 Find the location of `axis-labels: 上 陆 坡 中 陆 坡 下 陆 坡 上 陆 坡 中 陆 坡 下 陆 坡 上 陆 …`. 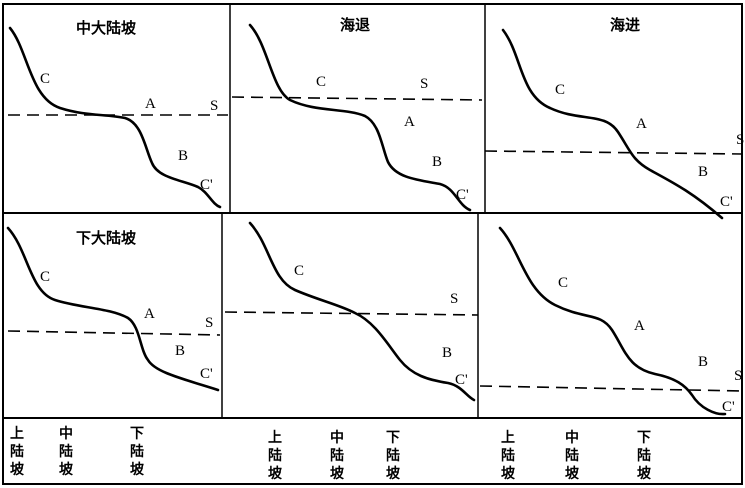

axis-labels: 上 陆 坡 中 陆 坡 下 陆 坡 上 陆 坡 中 陆 坡 下 陆 坡 上 陆 … is located at coordinates (331, 453).